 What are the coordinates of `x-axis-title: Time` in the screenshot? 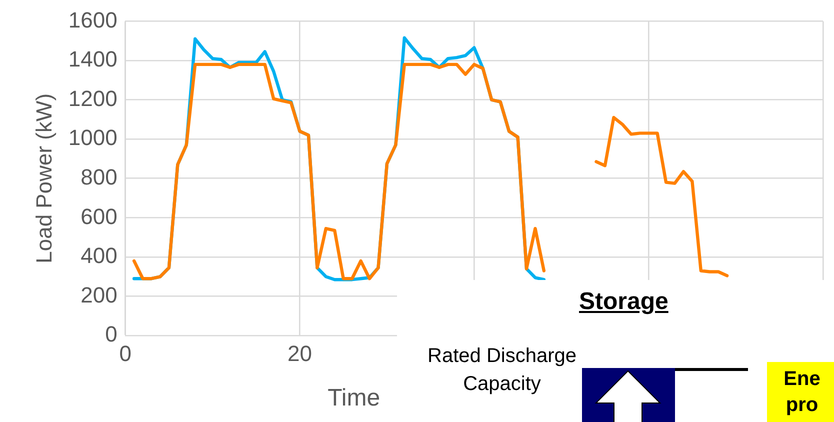 It's located at (354, 398).